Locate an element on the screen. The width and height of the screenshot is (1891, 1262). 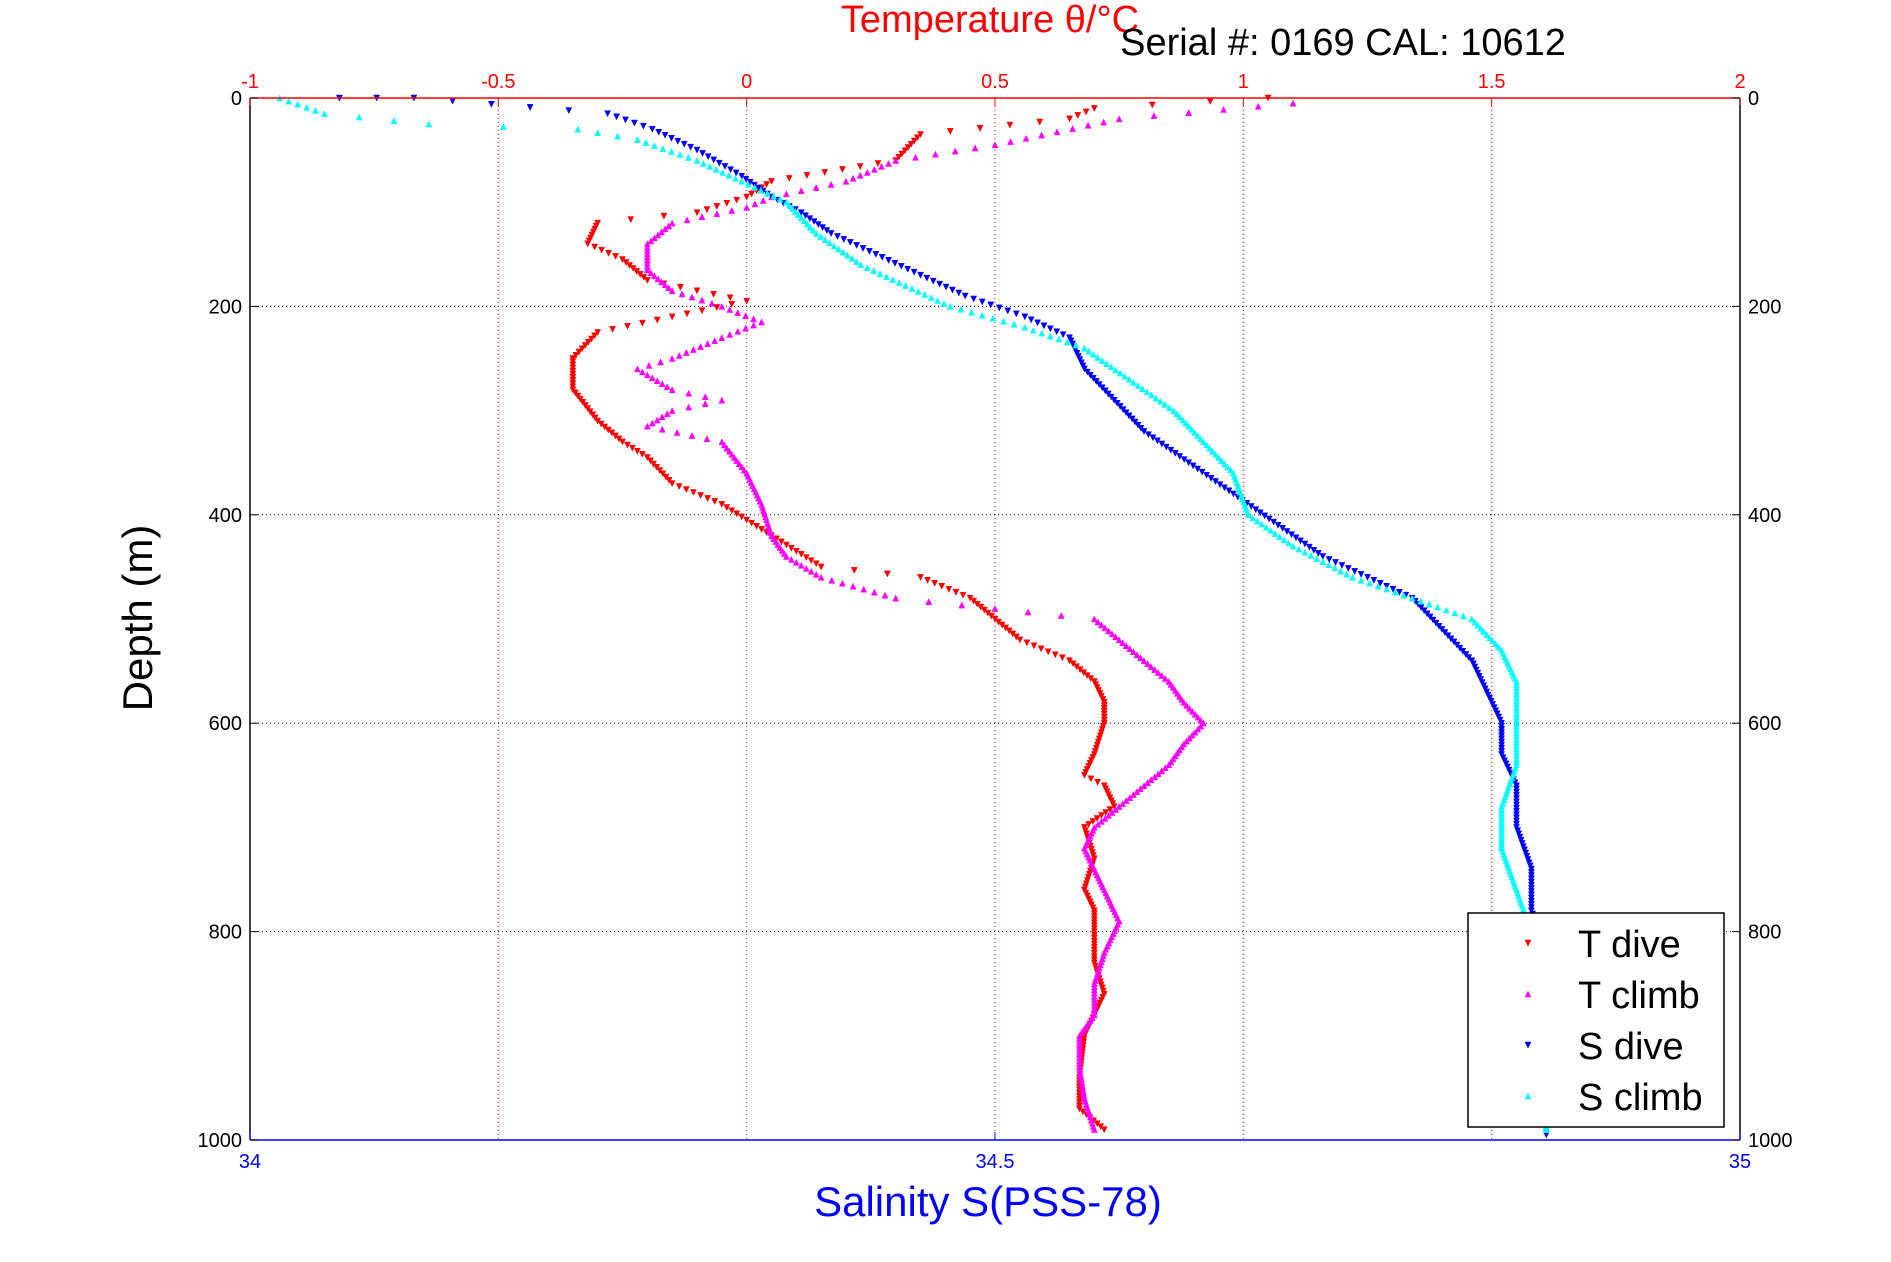
top-tick-label: 1.5 is located at coordinates (1492, 82).